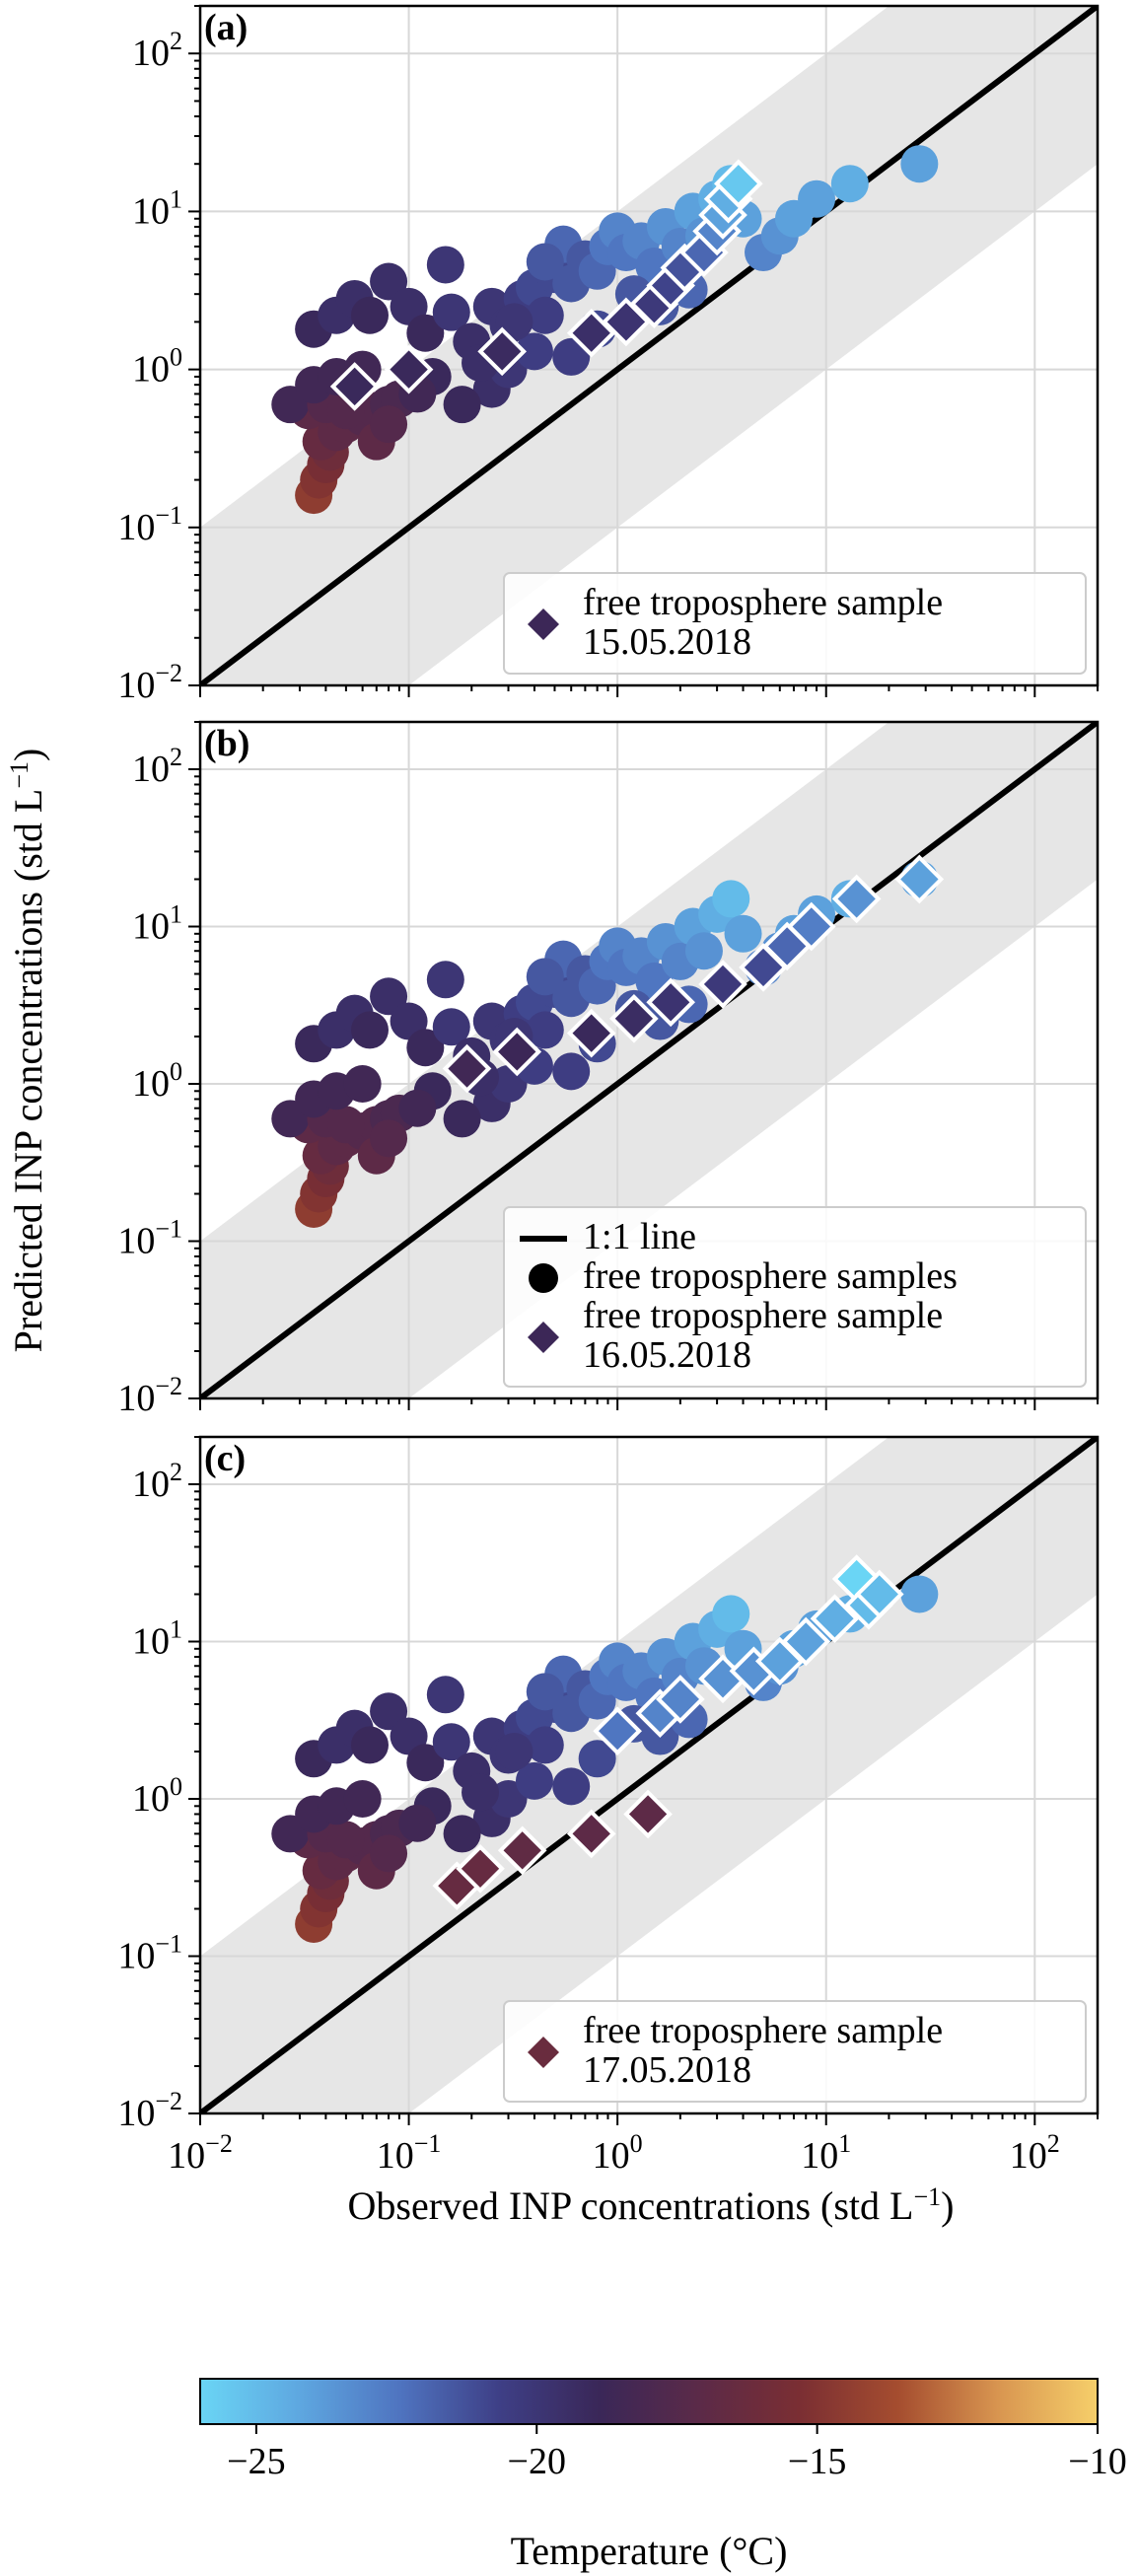 This screenshot has height=2576, width=1138. What do you see at coordinates (649, 2551) in the screenshot?
I see `colorbar-label: Temperature (°C)` at bounding box center [649, 2551].